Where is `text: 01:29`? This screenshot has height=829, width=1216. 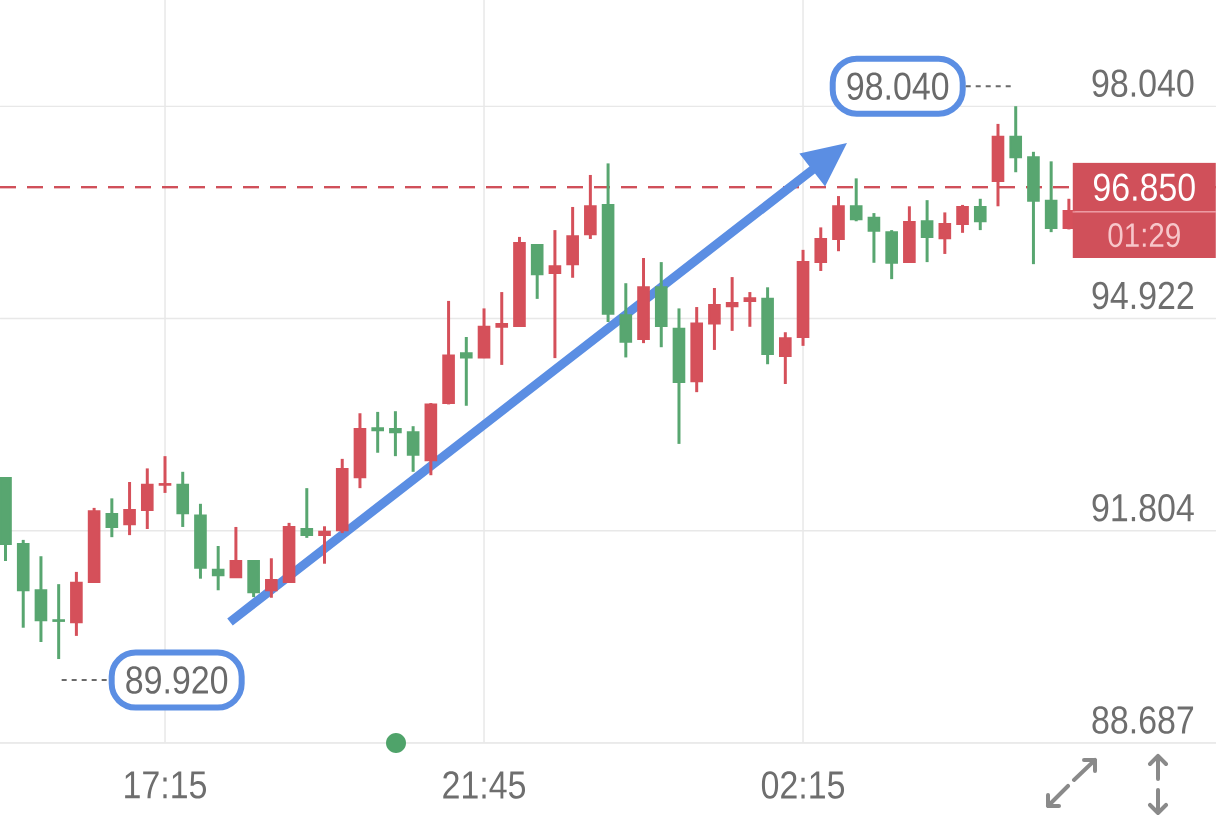
text: 01:29 is located at coordinates (1144, 235).